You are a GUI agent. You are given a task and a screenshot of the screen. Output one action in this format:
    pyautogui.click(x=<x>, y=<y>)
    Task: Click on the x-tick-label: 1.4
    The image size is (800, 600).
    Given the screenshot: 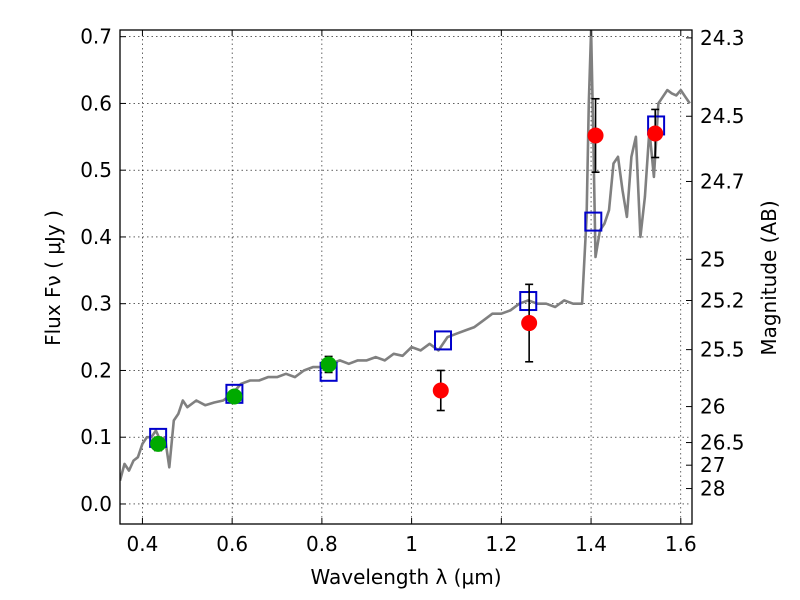 What is the action you would take?
    pyautogui.click(x=591, y=544)
    